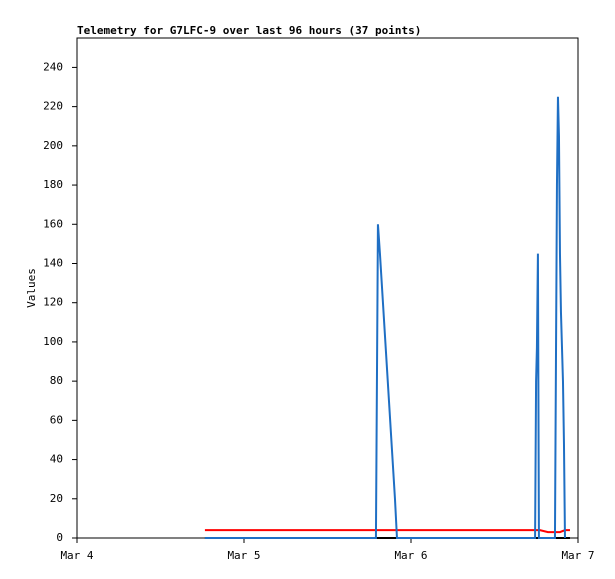 Image resolution: width=615 pixels, height=579 pixels. Describe the element at coordinates (53, 106) in the screenshot. I see `y-tick-label: 220` at that location.